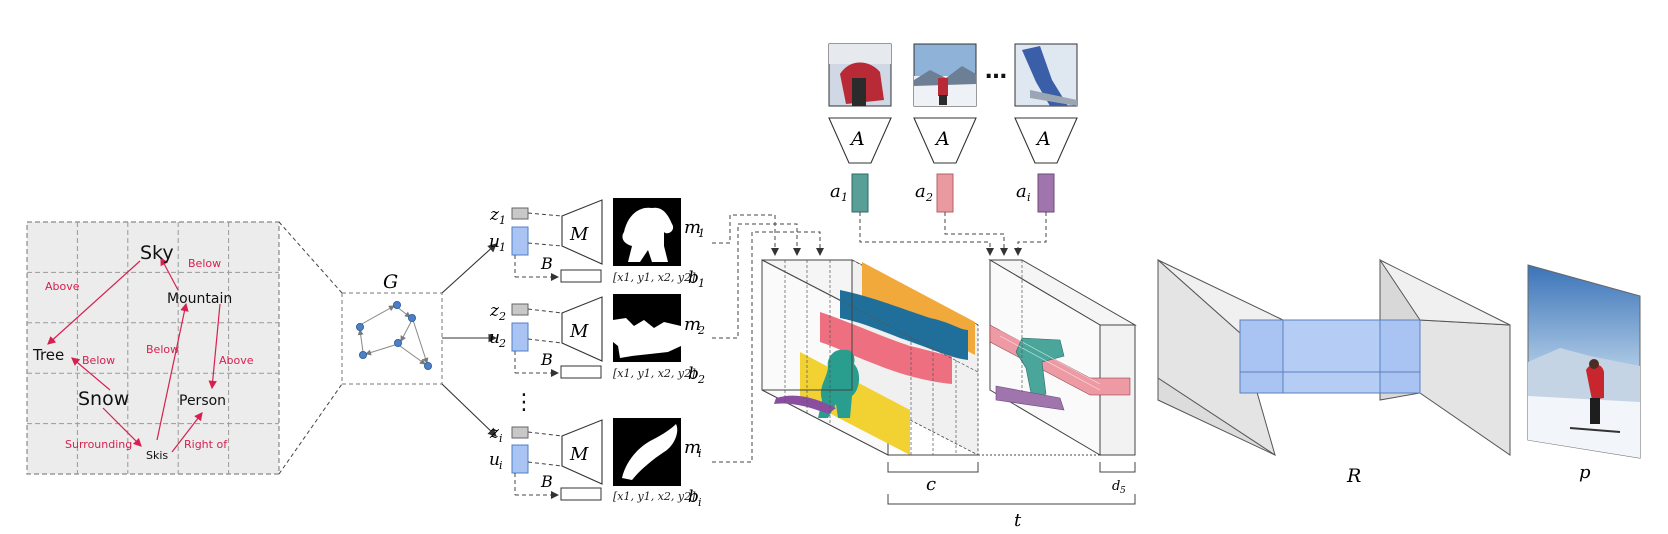 The height and width of the screenshot is (534, 1668). What do you see at coordinates (870, 357) in the screenshot?
I see `layout-volume` at bounding box center [870, 357].